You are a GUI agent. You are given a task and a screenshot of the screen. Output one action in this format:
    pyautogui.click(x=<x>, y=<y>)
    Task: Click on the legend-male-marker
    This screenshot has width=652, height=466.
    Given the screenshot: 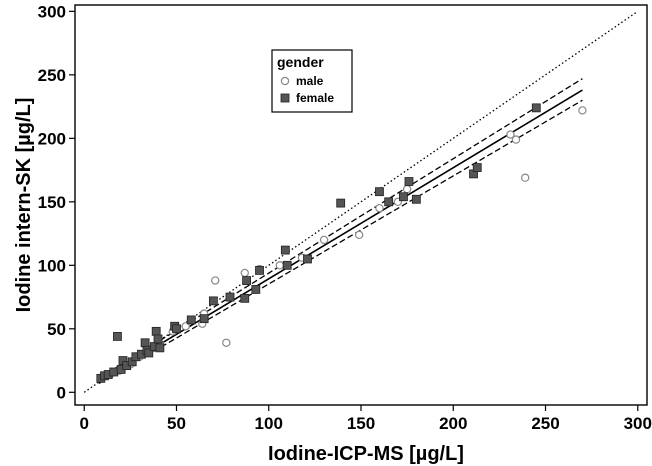 What is the action you would take?
    pyautogui.click(x=285, y=81)
    